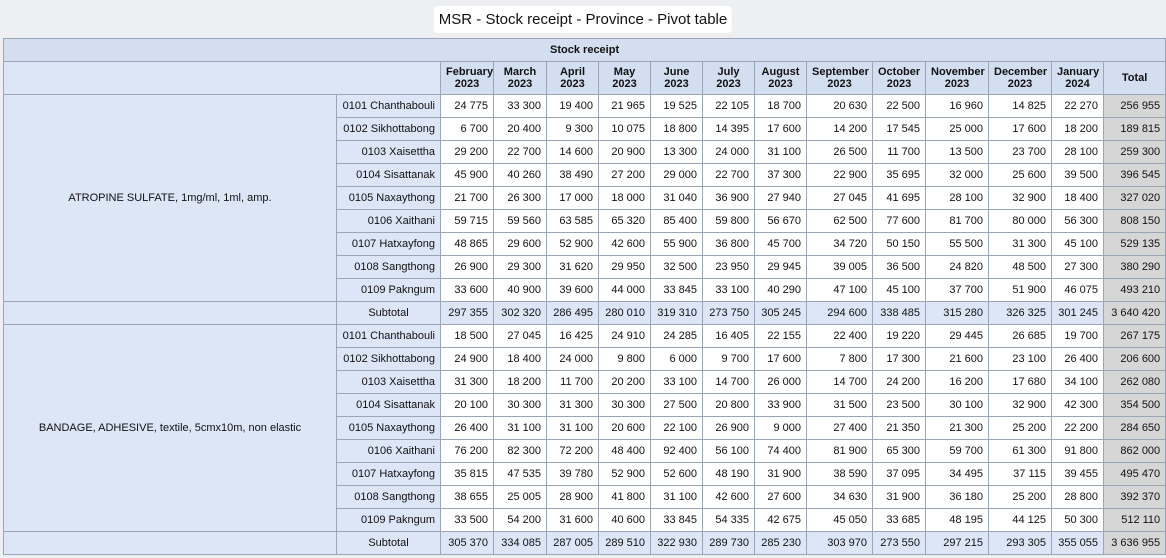 The width and height of the screenshot is (1166, 558). Describe the element at coordinates (520, 152) in the screenshot. I see `value-cell: 22 700` at that location.